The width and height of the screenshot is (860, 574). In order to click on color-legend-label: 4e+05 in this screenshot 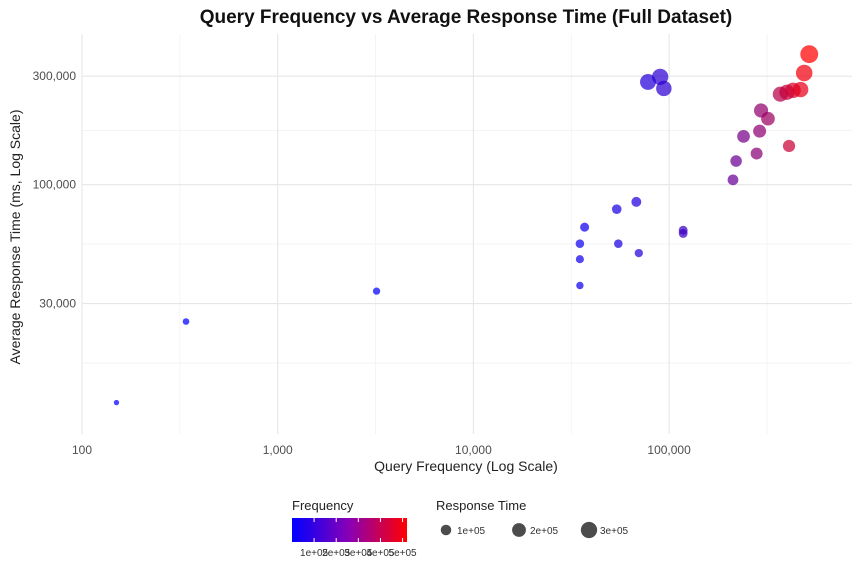, I will do `click(380, 553)`.